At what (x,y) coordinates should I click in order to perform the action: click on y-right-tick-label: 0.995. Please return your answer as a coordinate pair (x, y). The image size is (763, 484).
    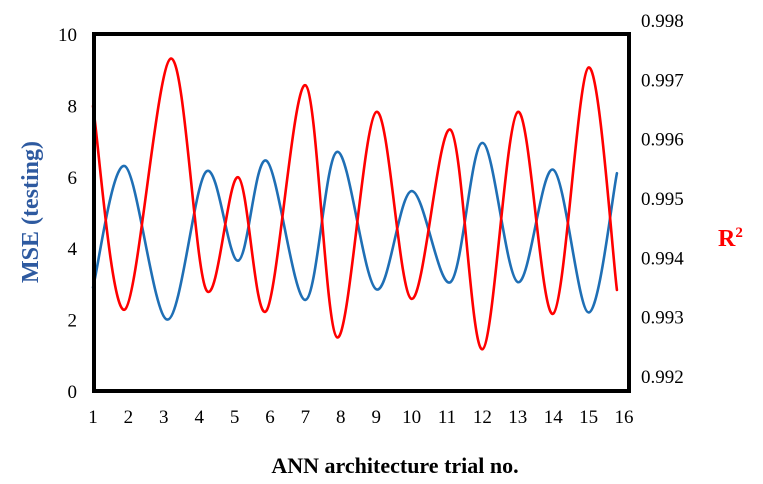
    Looking at the image, I should click on (662, 199).